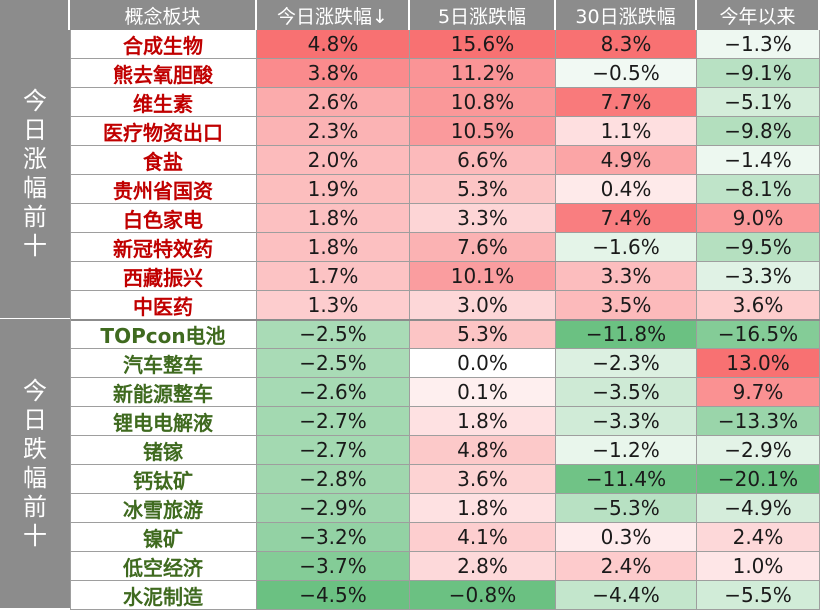 Image resolution: width=820 pixels, height=610 pixels. What do you see at coordinates (626, 334) in the screenshot?
I see `thirty-day-change-value: −11.8%` at bounding box center [626, 334].